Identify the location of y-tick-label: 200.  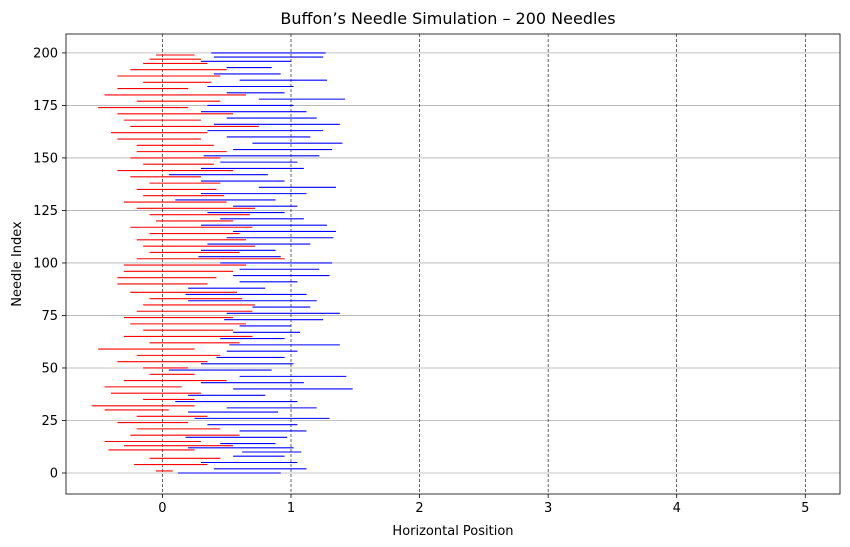
(45, 53).